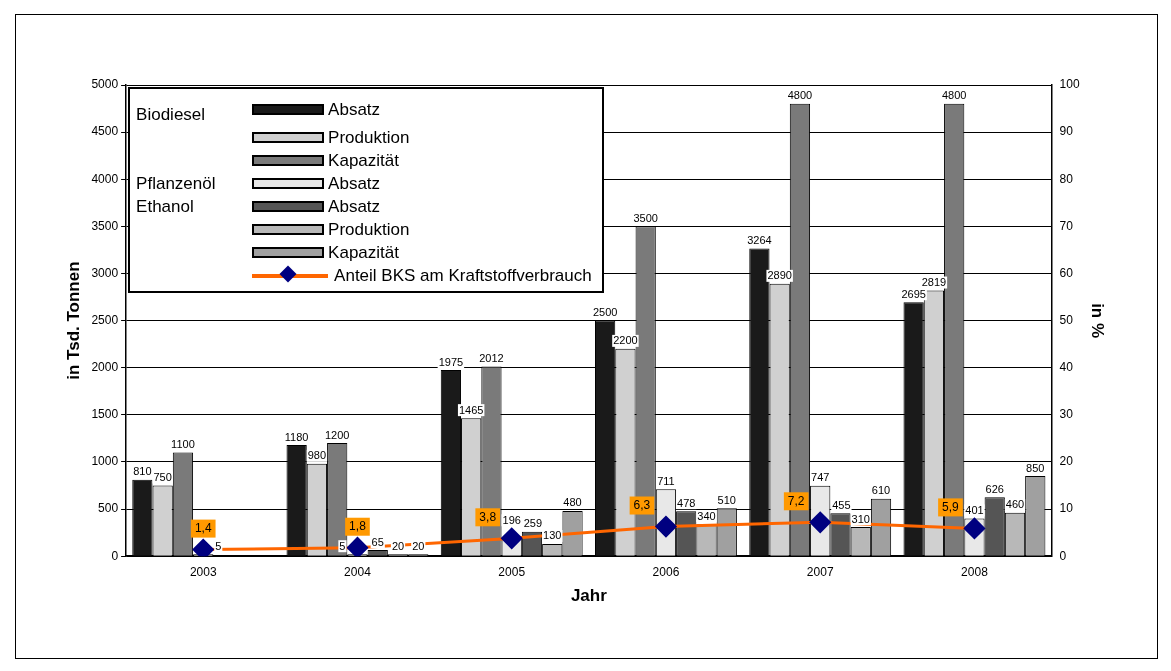  I want to click on data-label: 1180, so click(296, 436).